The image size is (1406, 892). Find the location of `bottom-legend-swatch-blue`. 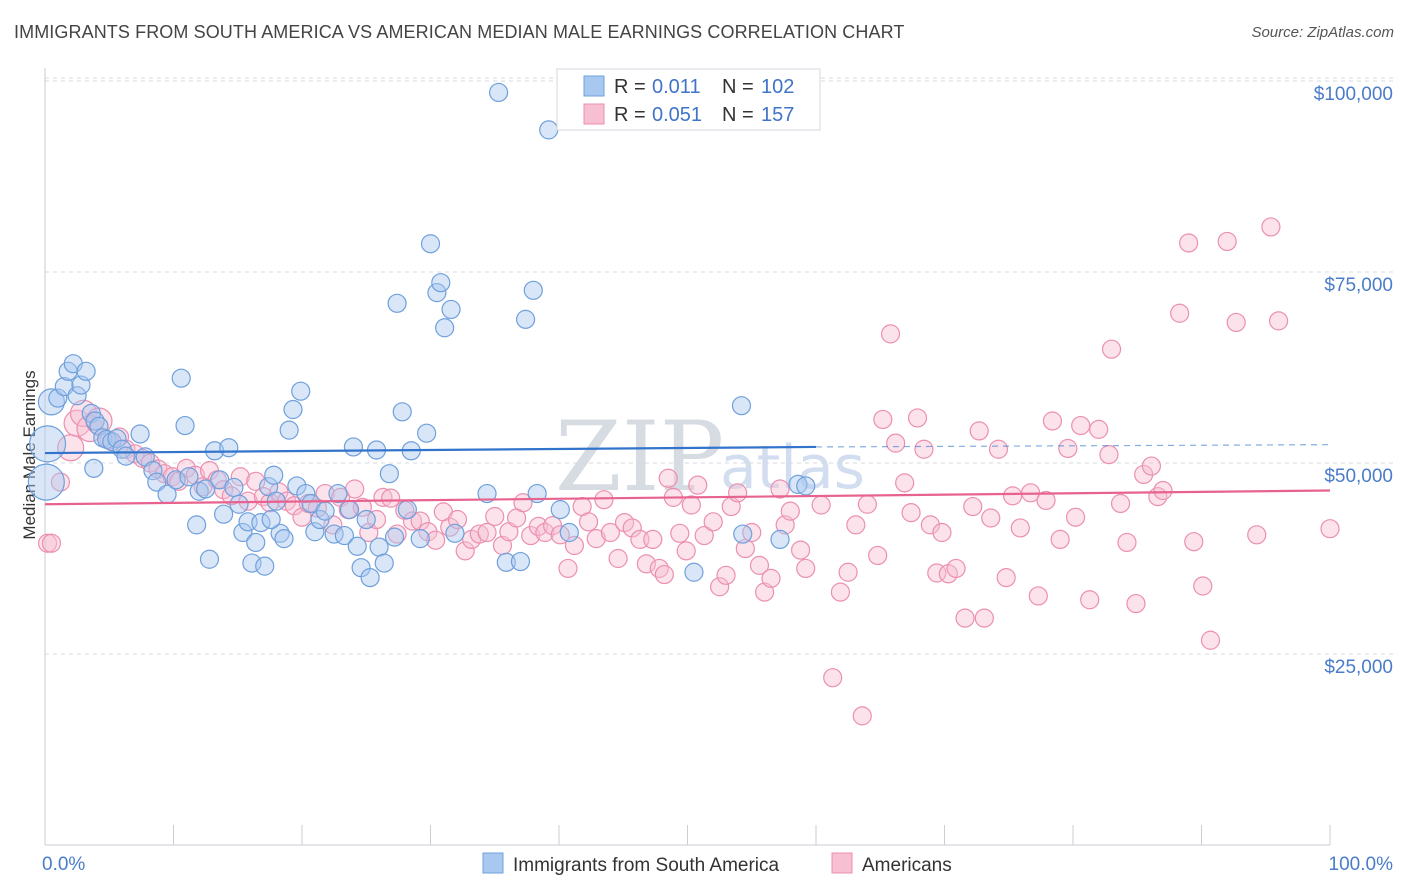

bottom-legend-swatch-blue is located at coordinates (493, 863).